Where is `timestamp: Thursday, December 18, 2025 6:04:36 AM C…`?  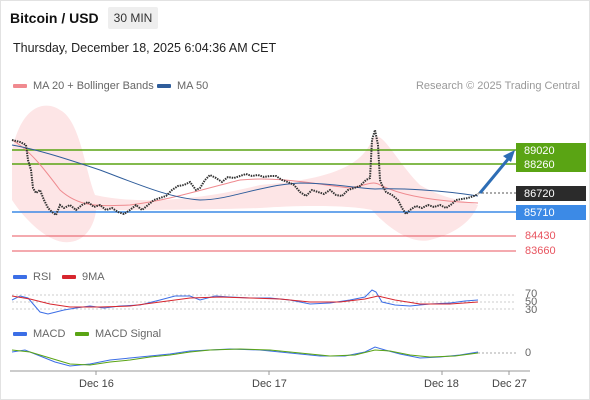 timestamp: Thursday, December 18, 2025 6:04:36 AM C… is located at coordinates (145, 48).